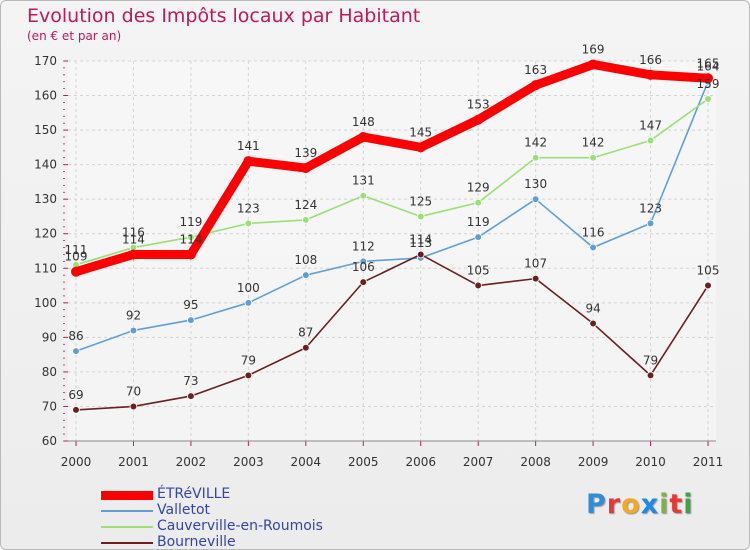 The height and width of the screenshot is (550, 750). Describe the element at coordinates (305, 205) in the screenshot. I see `data-label: 124` at that location.